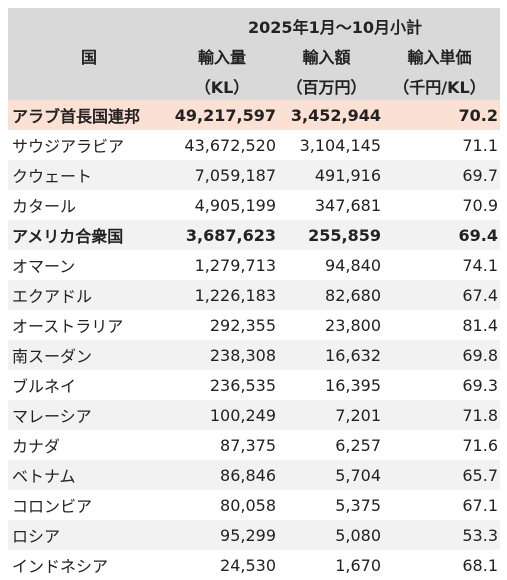 The image size is (507, 580). I want to click on value-cell: 67.1, so click(480, 505).